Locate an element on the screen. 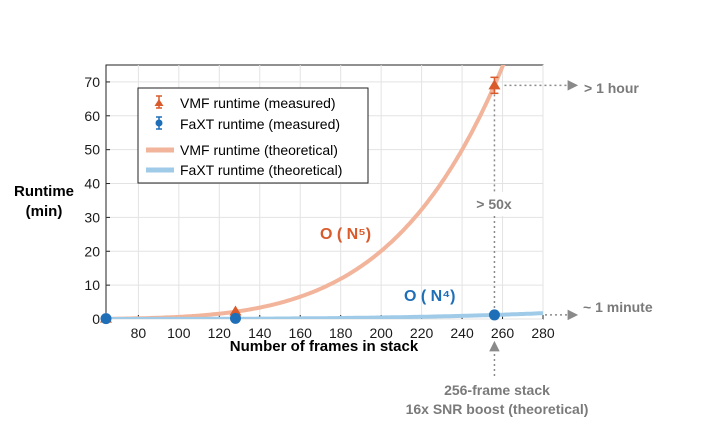 The image size is (720, 431). vmf-complexity-label: O ( N⁵) is located at coordinates (345, 234).